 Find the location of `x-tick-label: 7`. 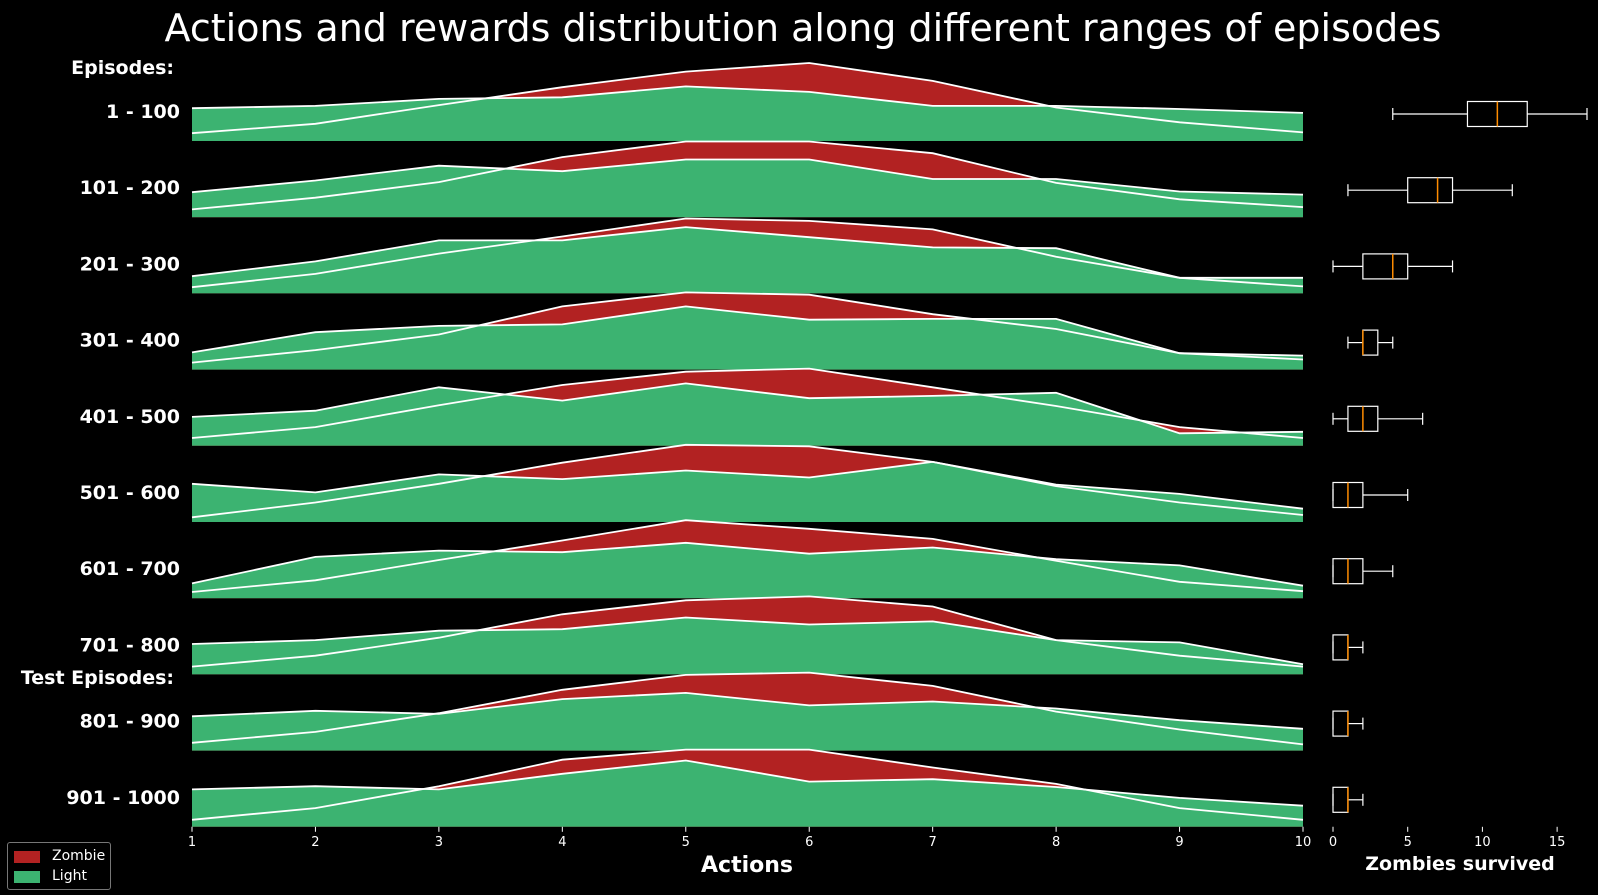

x-tick-label: 7 is located at coordinates (933, 842).